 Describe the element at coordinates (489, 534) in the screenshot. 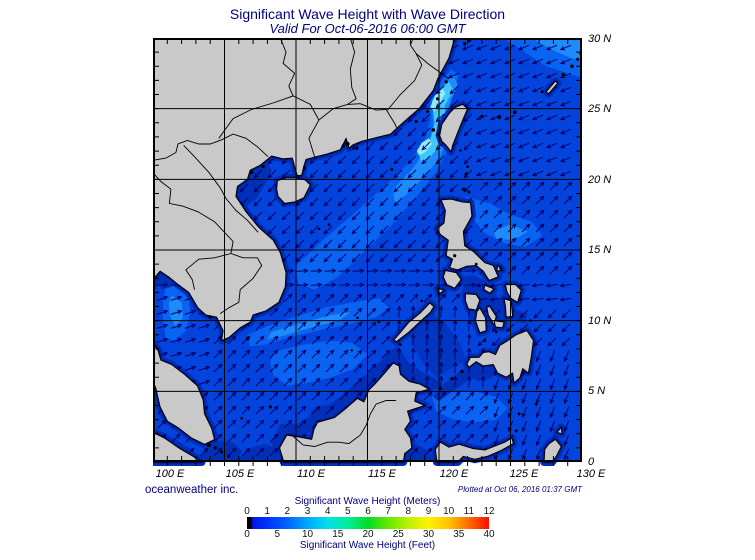

I see `feet-tick: 40` at that location.